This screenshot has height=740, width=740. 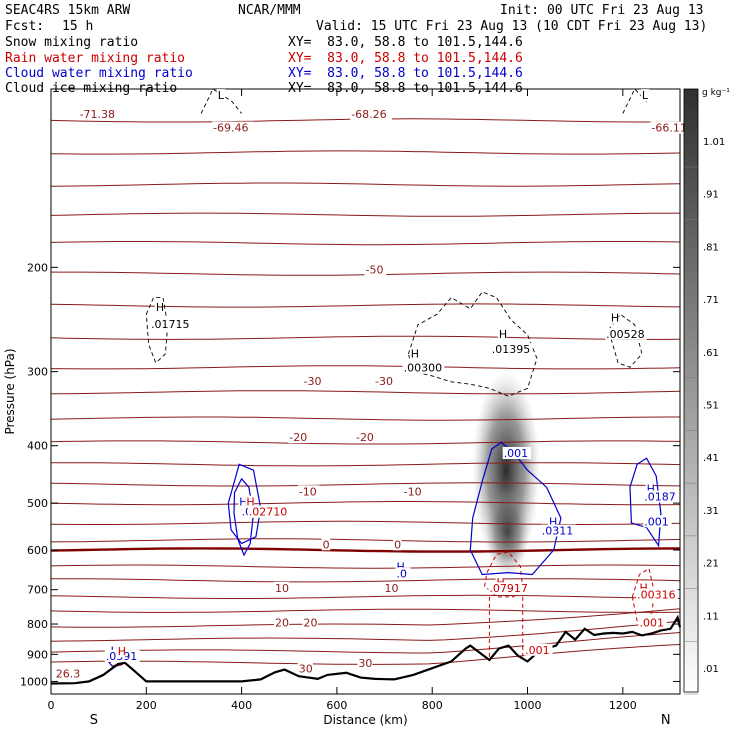 What do you see at coordinates (37, 267) in the screenshot?
I see `y-tick-label: 200` at bounding box center [37, 267].